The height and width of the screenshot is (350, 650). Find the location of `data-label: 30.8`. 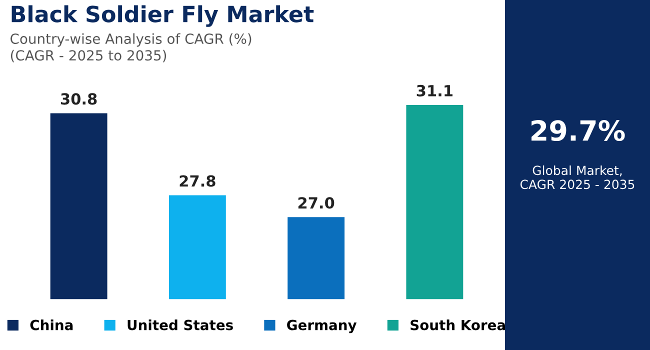

data-label: 30.8 is located at coordinates (78, 99).